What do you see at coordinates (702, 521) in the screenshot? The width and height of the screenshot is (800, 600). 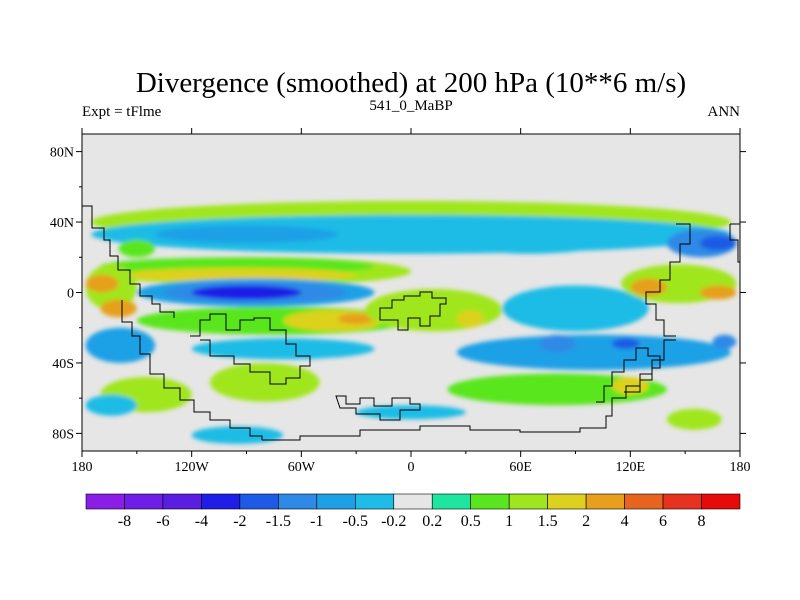 I see `colorbar-label: 8` at bounding box center [702, 521].